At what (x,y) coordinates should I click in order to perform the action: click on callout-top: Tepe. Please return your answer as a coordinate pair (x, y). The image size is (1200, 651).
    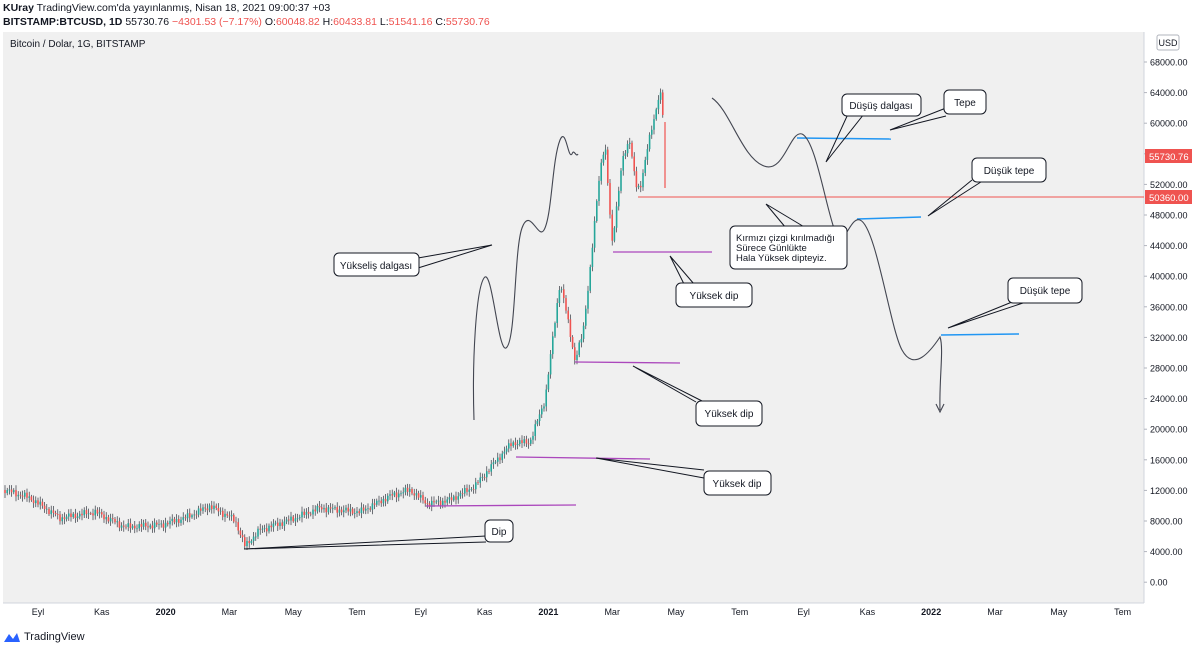
    Looking at the image, I should click on (938, 110).